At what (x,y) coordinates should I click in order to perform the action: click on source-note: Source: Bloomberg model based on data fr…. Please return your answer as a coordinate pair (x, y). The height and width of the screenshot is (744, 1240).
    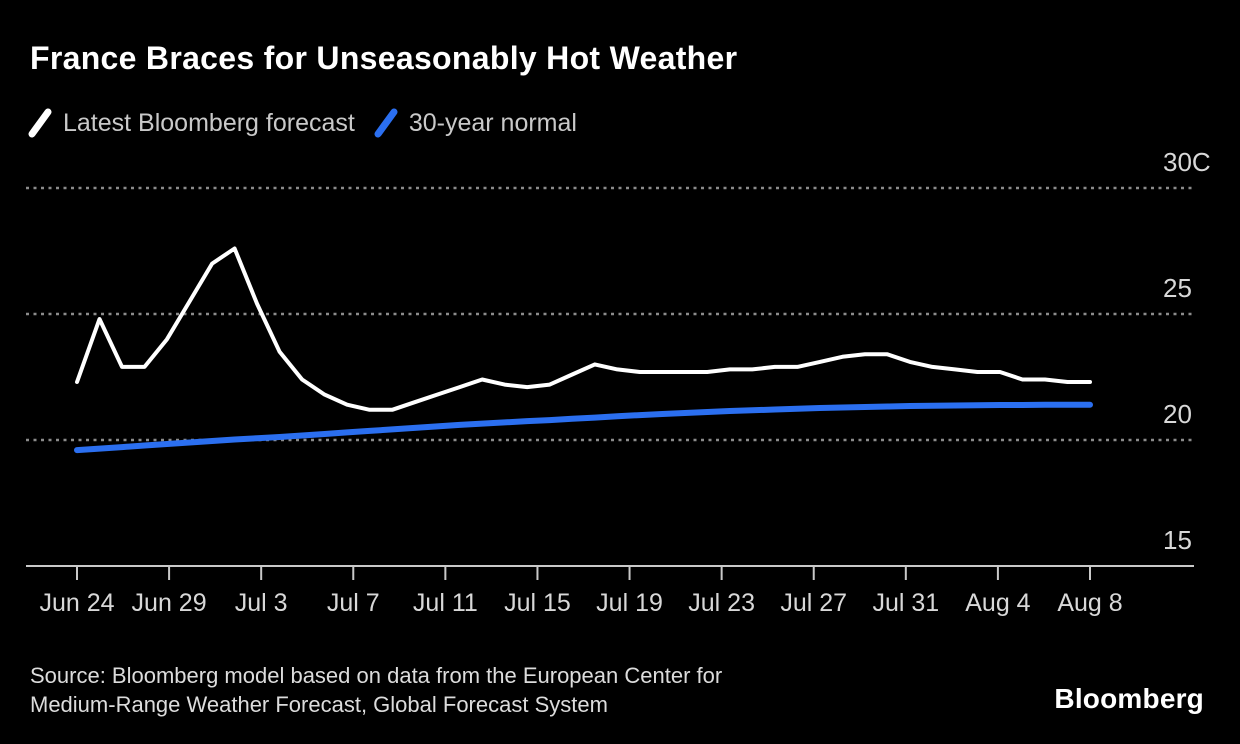
    Looking at the image, I should click on (376, 690).